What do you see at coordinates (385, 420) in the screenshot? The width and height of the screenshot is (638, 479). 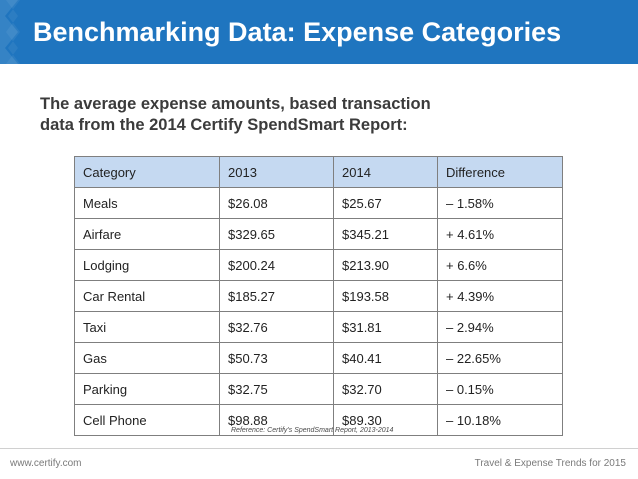 I see `table-cell: $89.30` at bounding box center [385, 420].